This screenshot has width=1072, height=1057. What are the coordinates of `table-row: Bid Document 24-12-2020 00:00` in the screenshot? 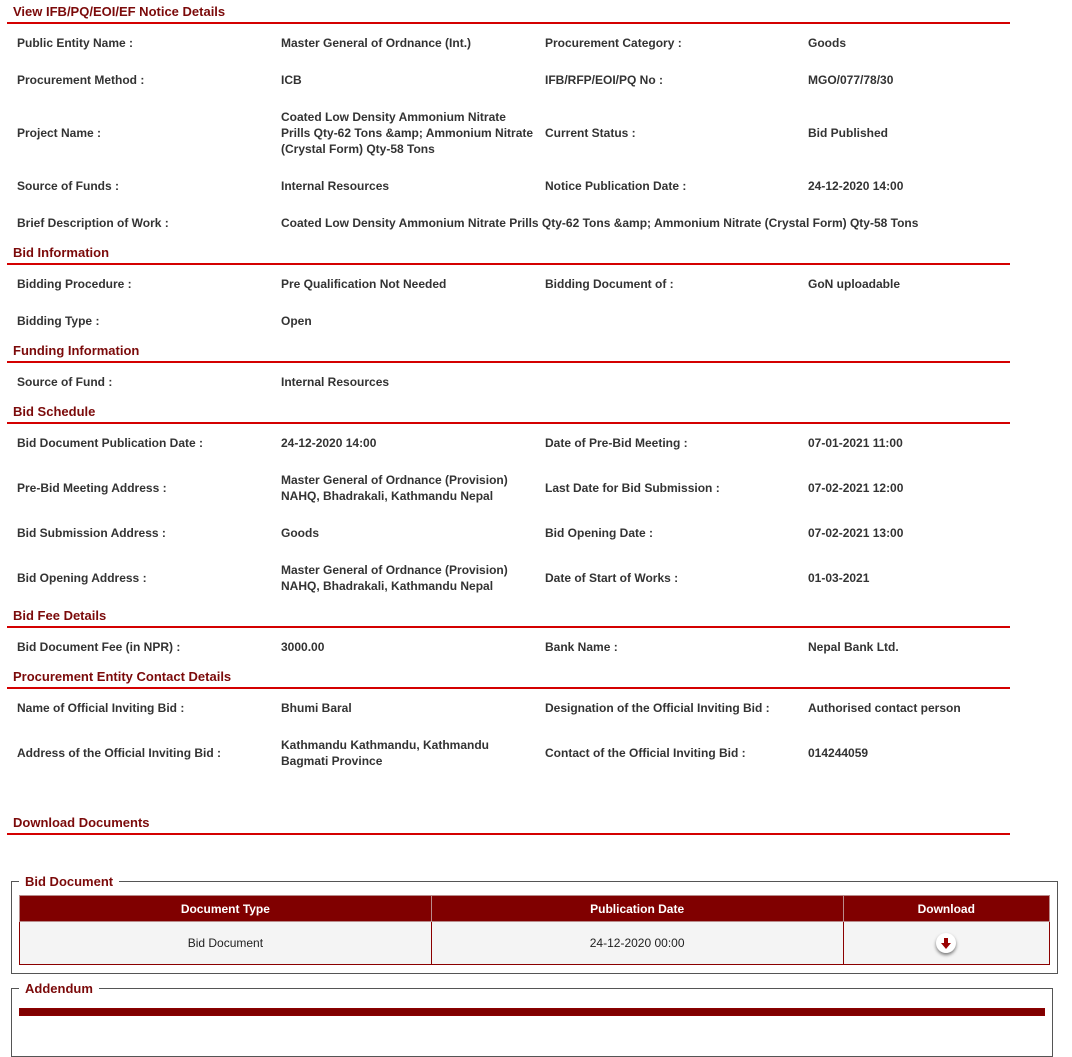 It's located at (535, 943).